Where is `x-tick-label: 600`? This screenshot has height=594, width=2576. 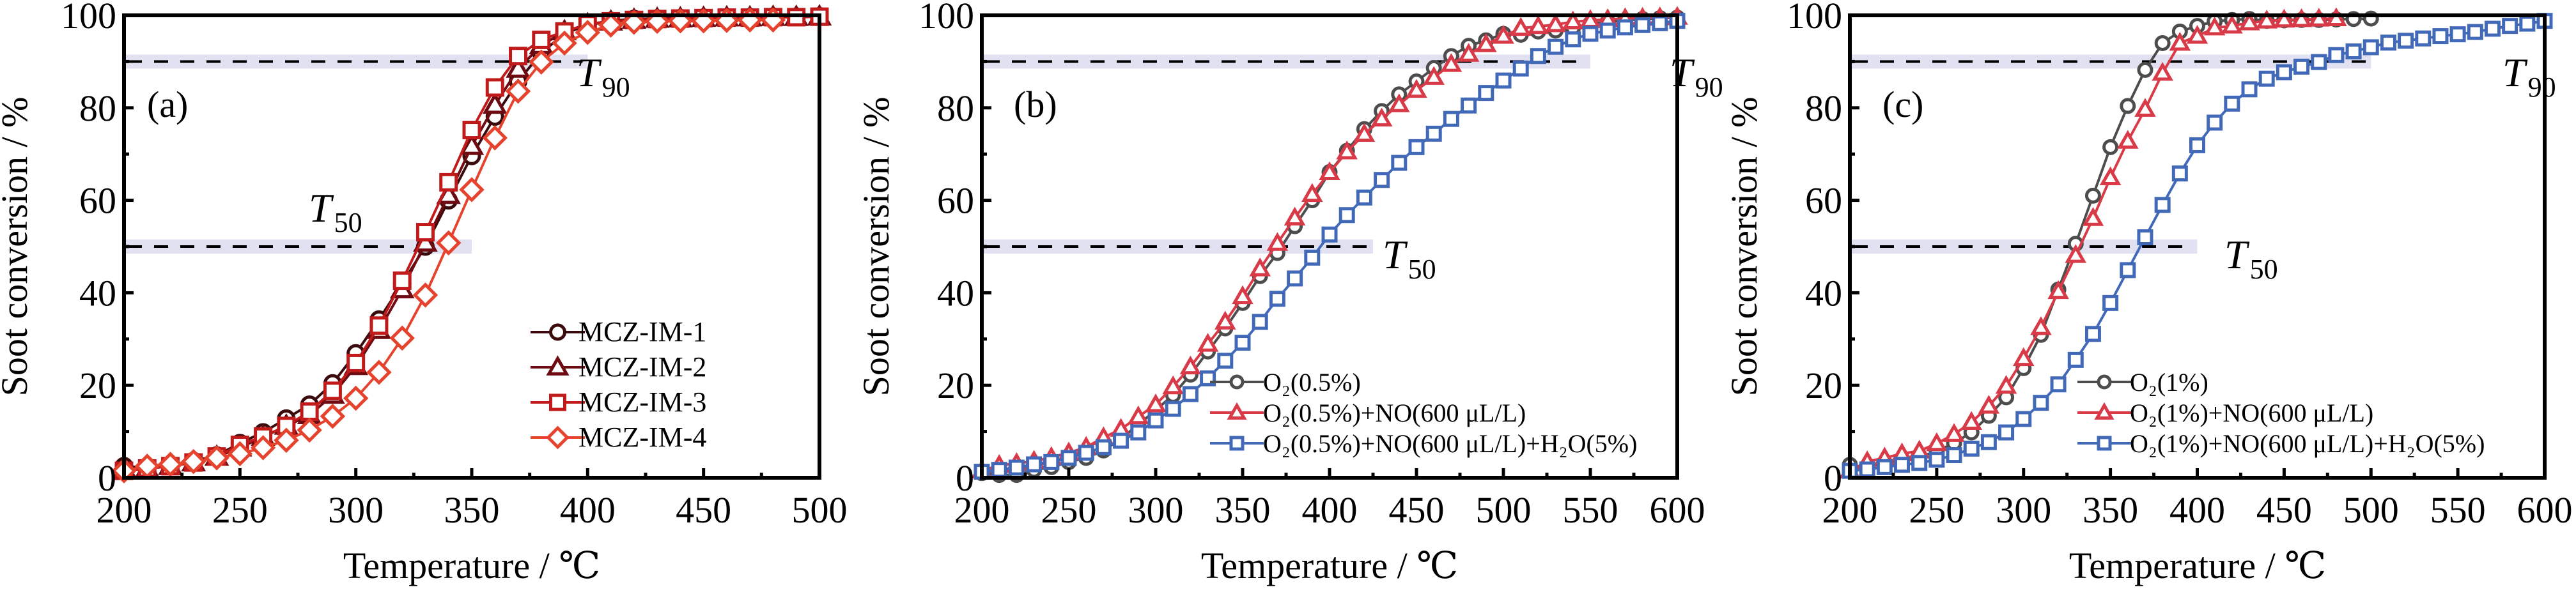
x-tick-label: 600 is located at coordinates (1678, 510).